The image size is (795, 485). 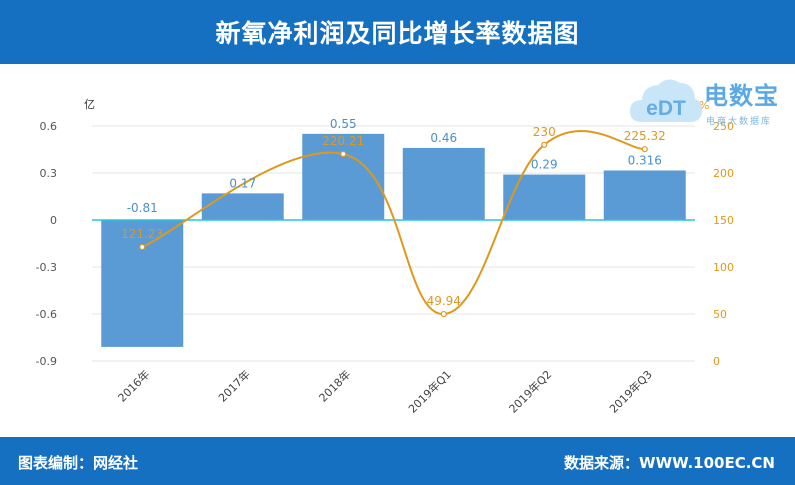 What do you see at coordinates (716, 361) in the screenshot?
I see `y-right-tick-label: 0` at bounding box center [716, 361].